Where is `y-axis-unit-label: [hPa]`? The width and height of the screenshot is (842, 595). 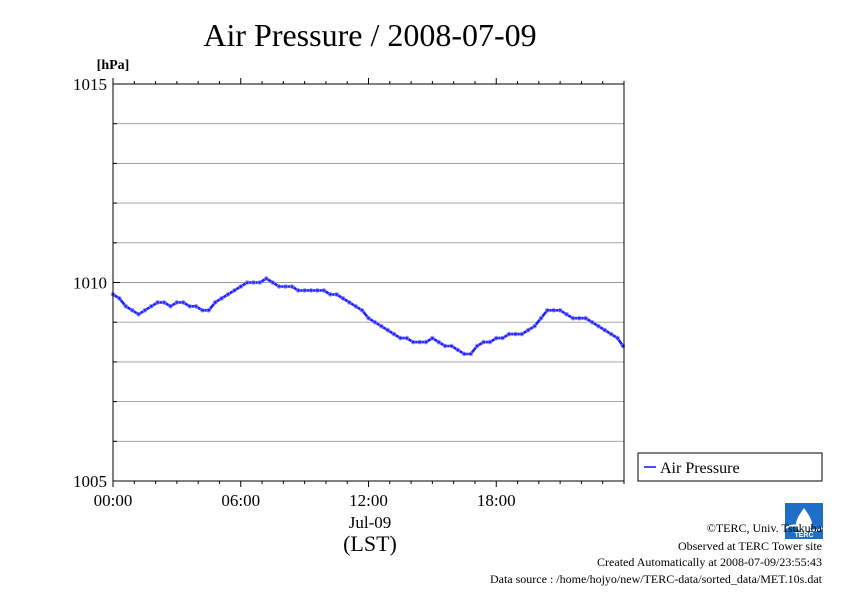
y-axis-unit-label: [hPa] is located at coordinates (113, 65).